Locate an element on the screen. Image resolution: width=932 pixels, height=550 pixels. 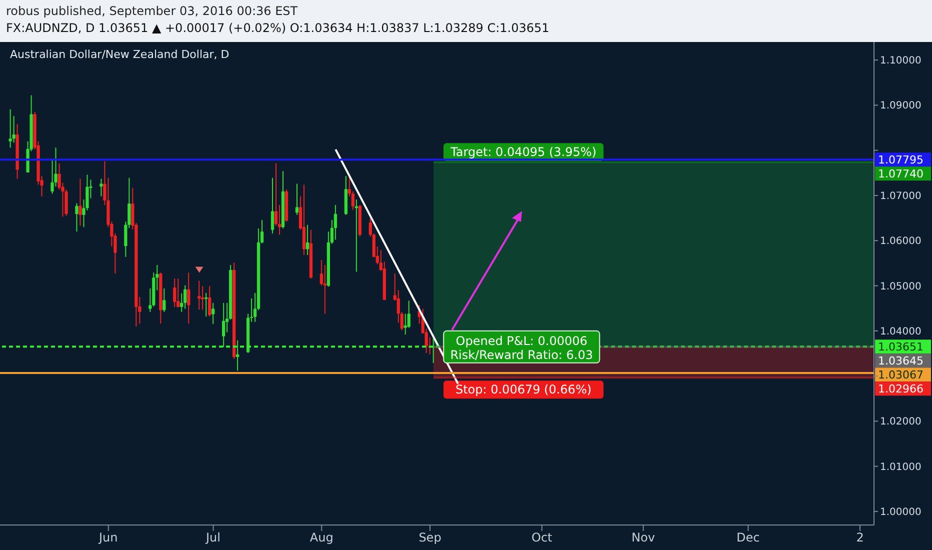
ref-line-label: 1.07740 is located at coordinates (901, 174).